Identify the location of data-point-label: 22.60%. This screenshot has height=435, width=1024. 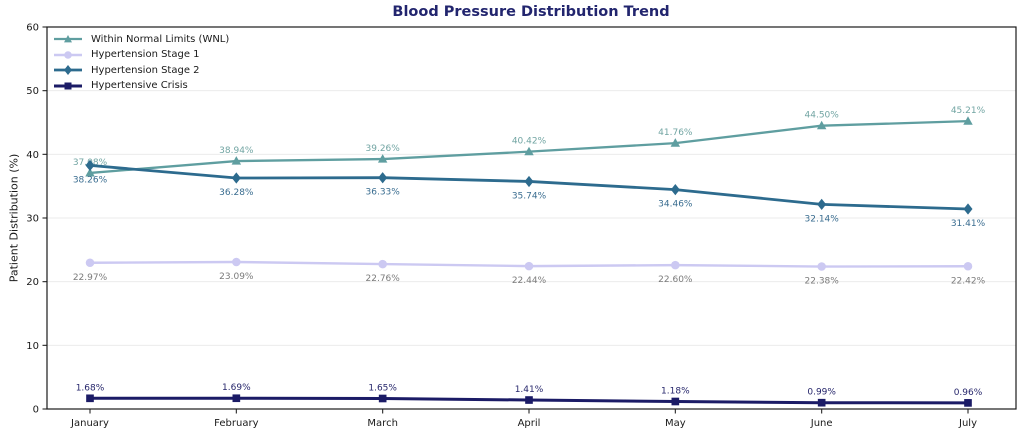
(675, 280).